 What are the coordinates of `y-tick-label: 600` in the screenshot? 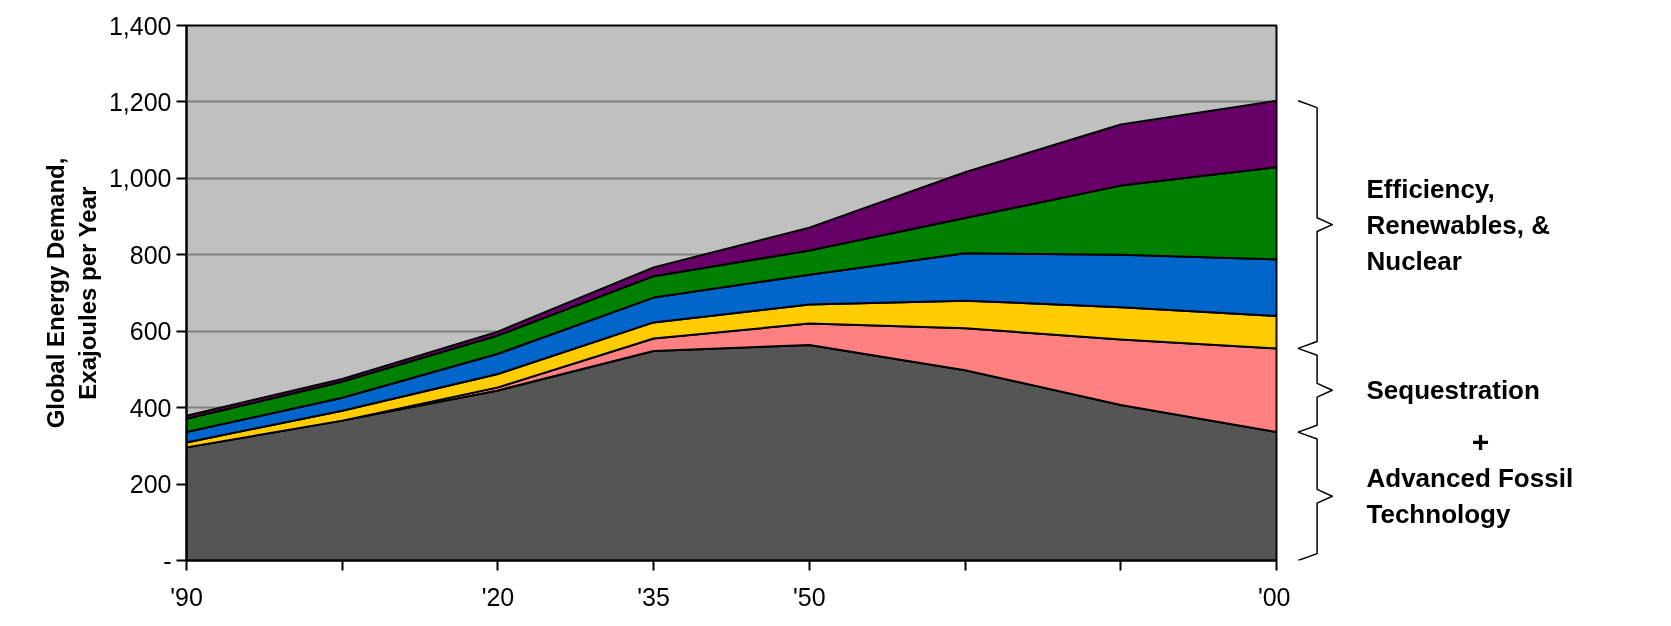 It's located at (150, 331).